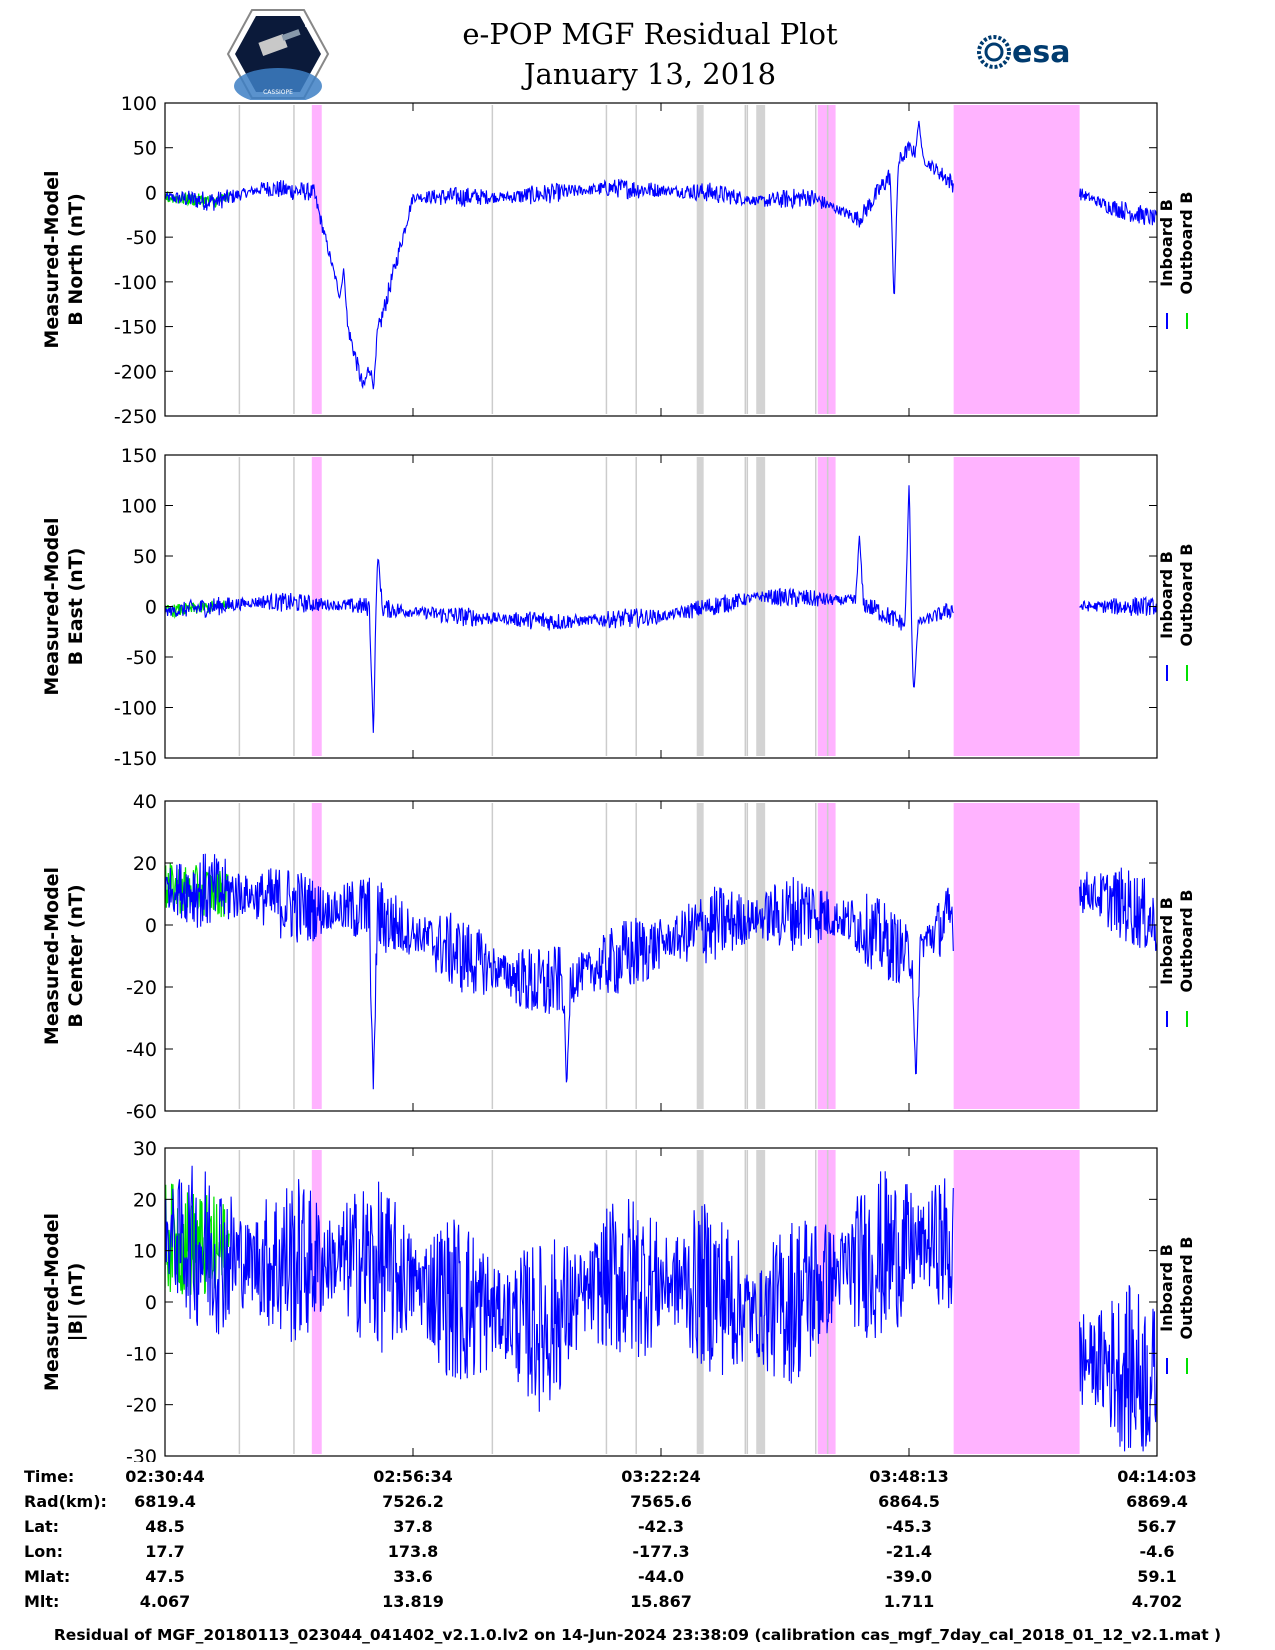  Describe the element at coordinates (661, 1551) in the screenshot. I see `info-row-value: -177.3` at that location.